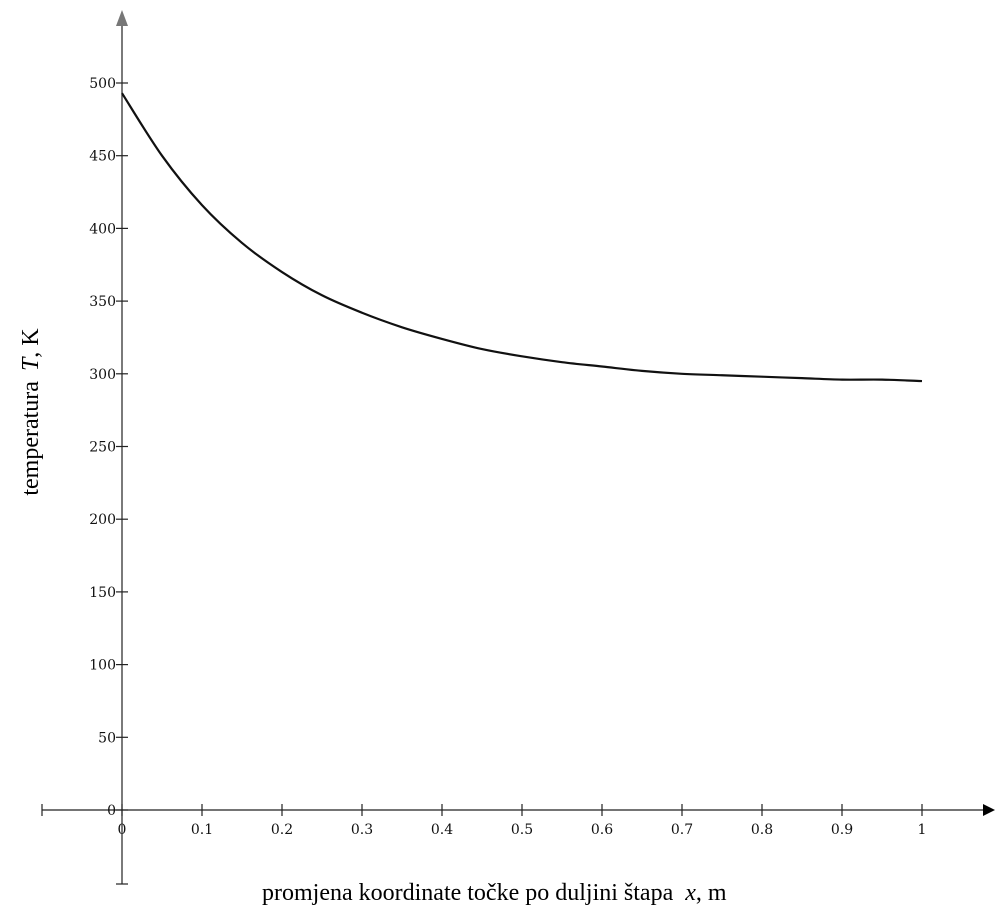 The height and width of the screenshot is (909, 995). I want to click on x-tick-label: 0.3, so click(362, 830).